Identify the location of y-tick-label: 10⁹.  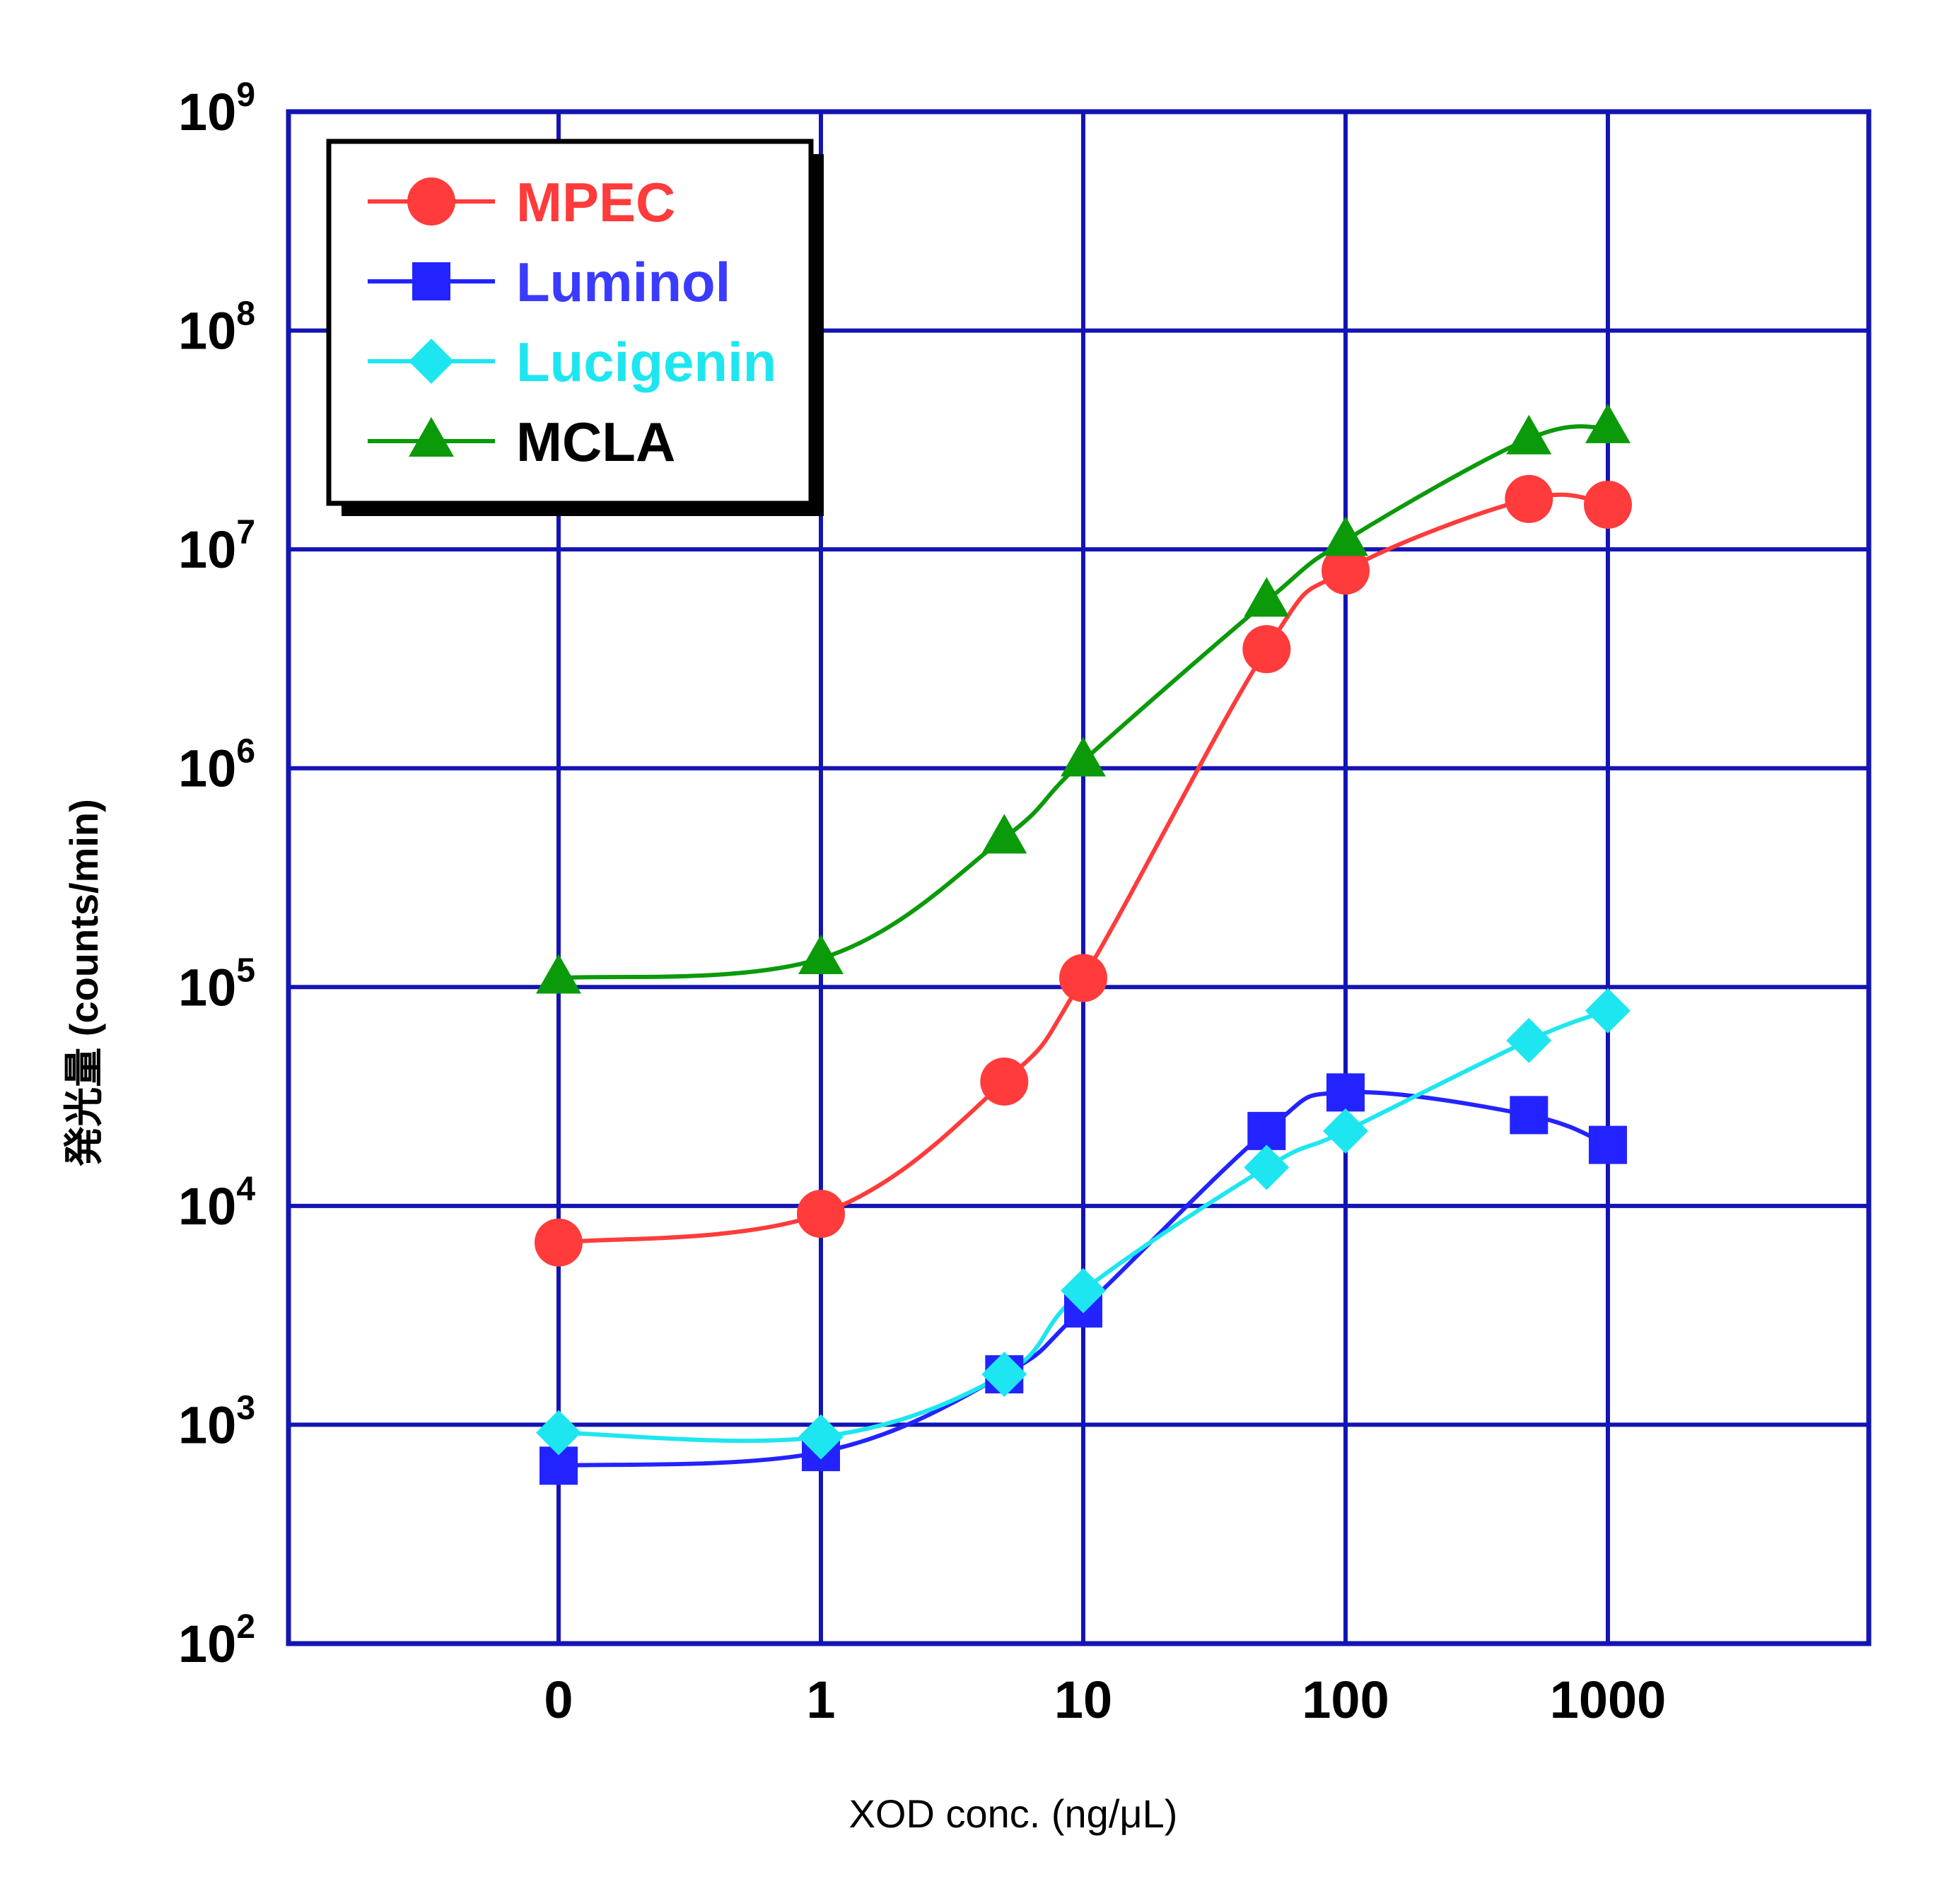
(217, 108).